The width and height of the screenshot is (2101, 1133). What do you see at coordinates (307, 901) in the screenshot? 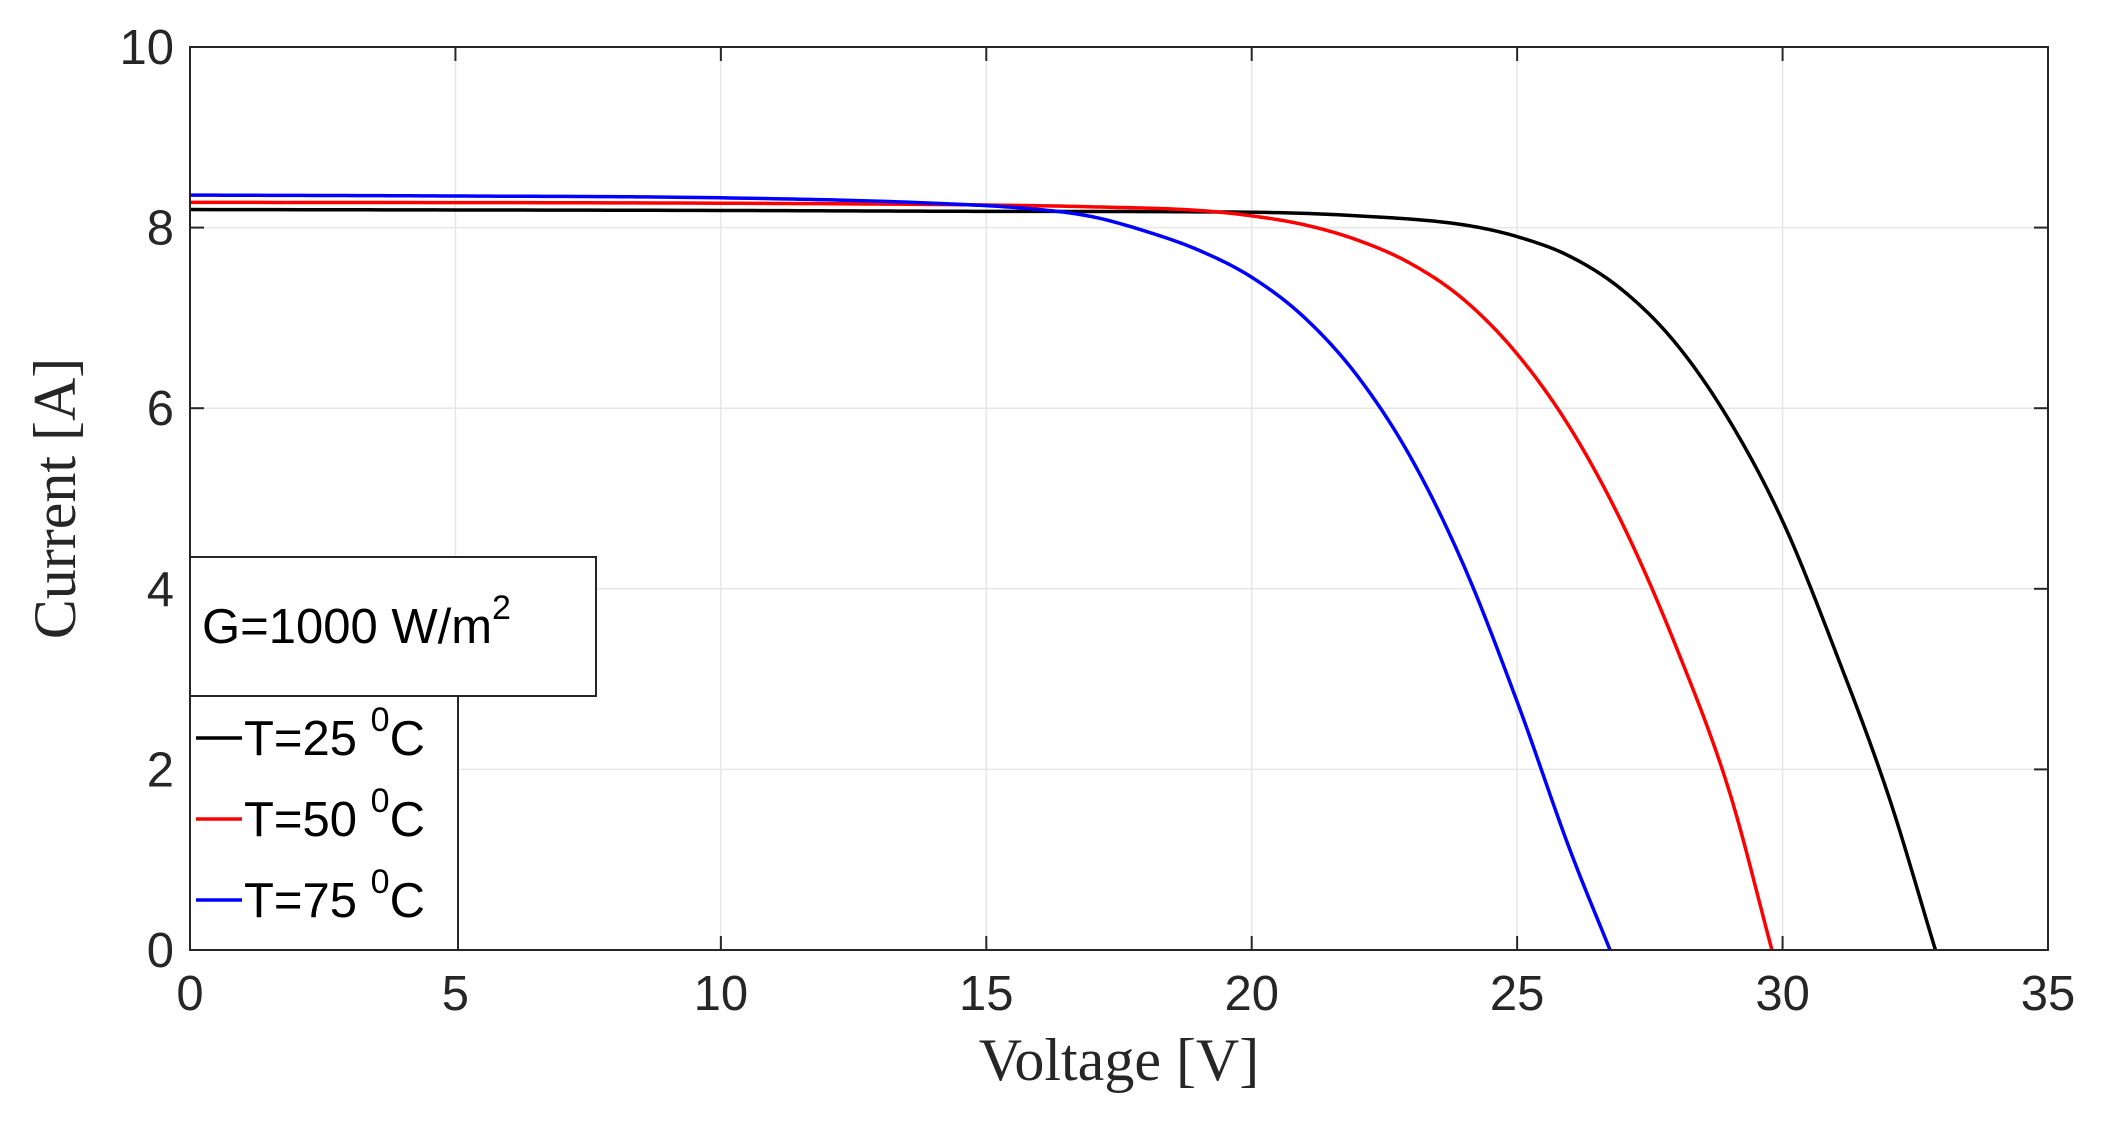
I see `legend-label-main: T=75` at bounding box center [307, 901].